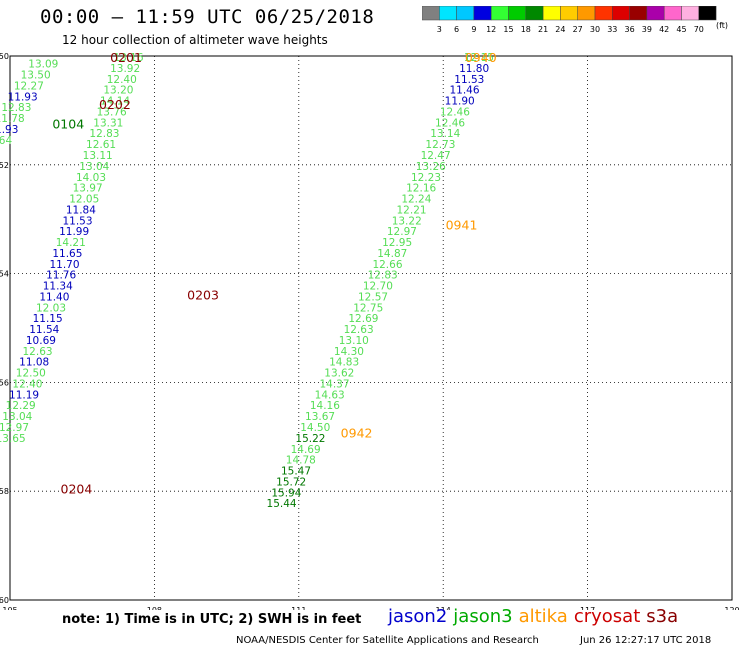 The width and height of the screenshot is (740, 650). What do you see at coordinates (48, 319) in the screenshot?
I see `wave-height-value: 11.15` at bounding box center [48, 319].